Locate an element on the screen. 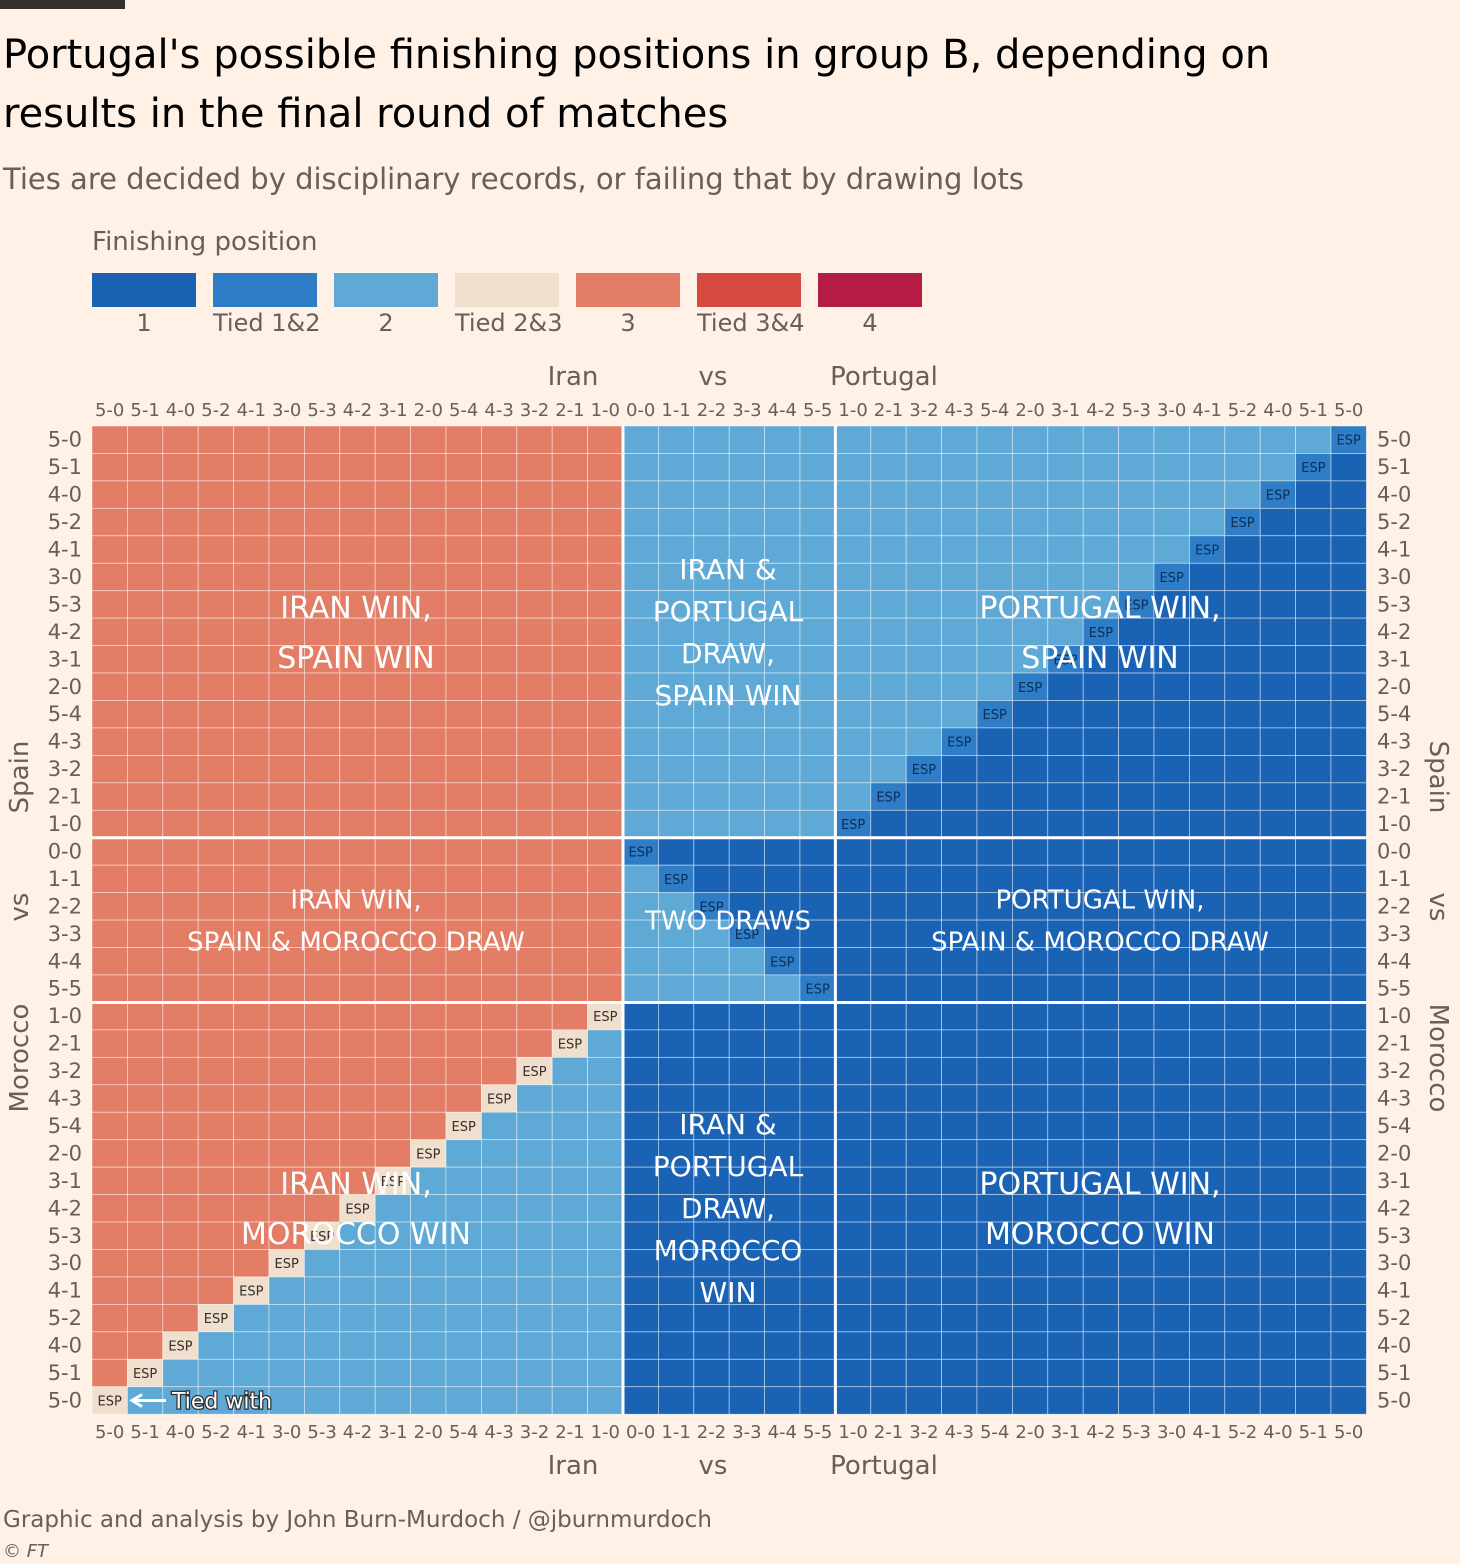 This screenshot has width=1460, height=1564. x-tick-label: 1-0 is located at coordinates (852, 410).